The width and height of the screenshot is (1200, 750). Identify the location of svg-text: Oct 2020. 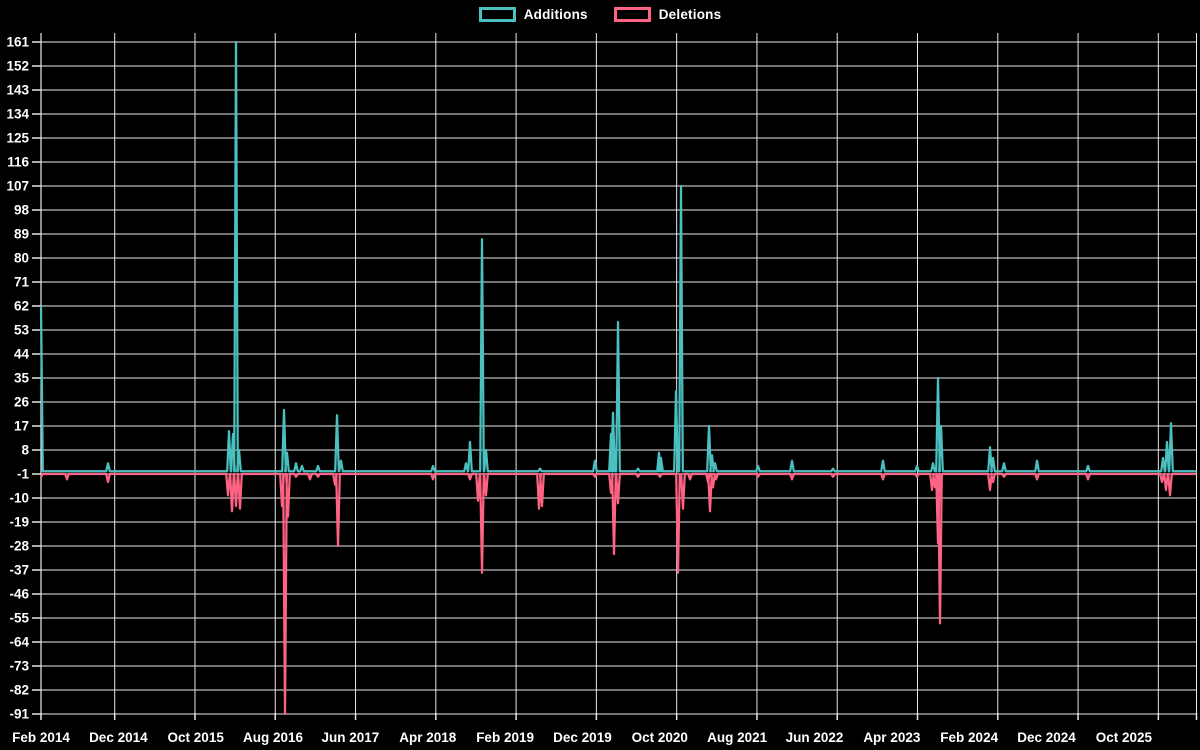
(660, 737).